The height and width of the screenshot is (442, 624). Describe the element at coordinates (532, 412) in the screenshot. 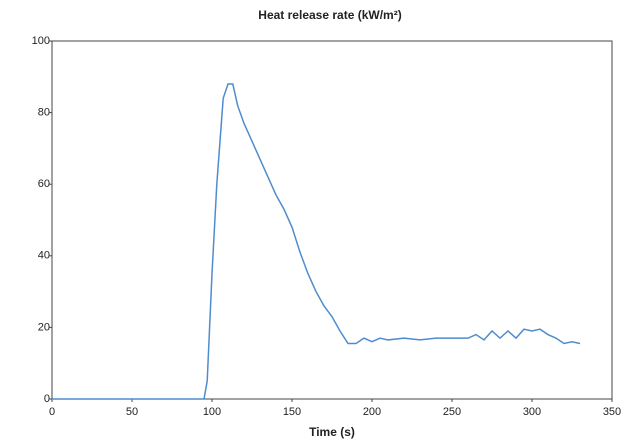

I see `x-tick-label: 300` at that location.